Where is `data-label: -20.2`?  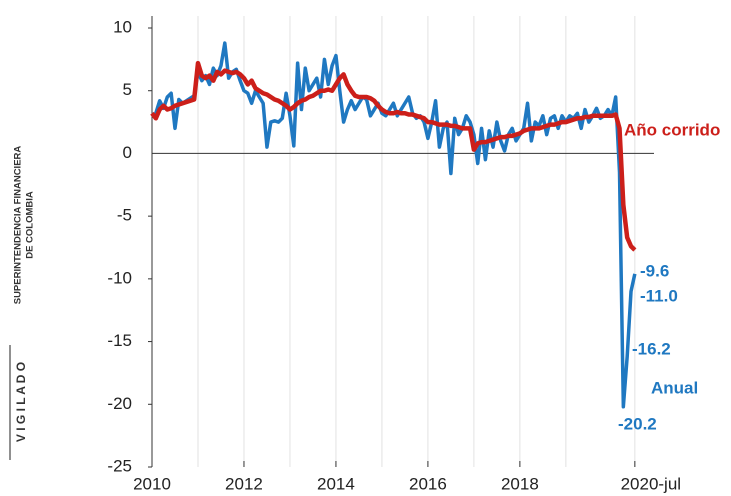
data-label: -20.2 is located at coordinates (637, 423).